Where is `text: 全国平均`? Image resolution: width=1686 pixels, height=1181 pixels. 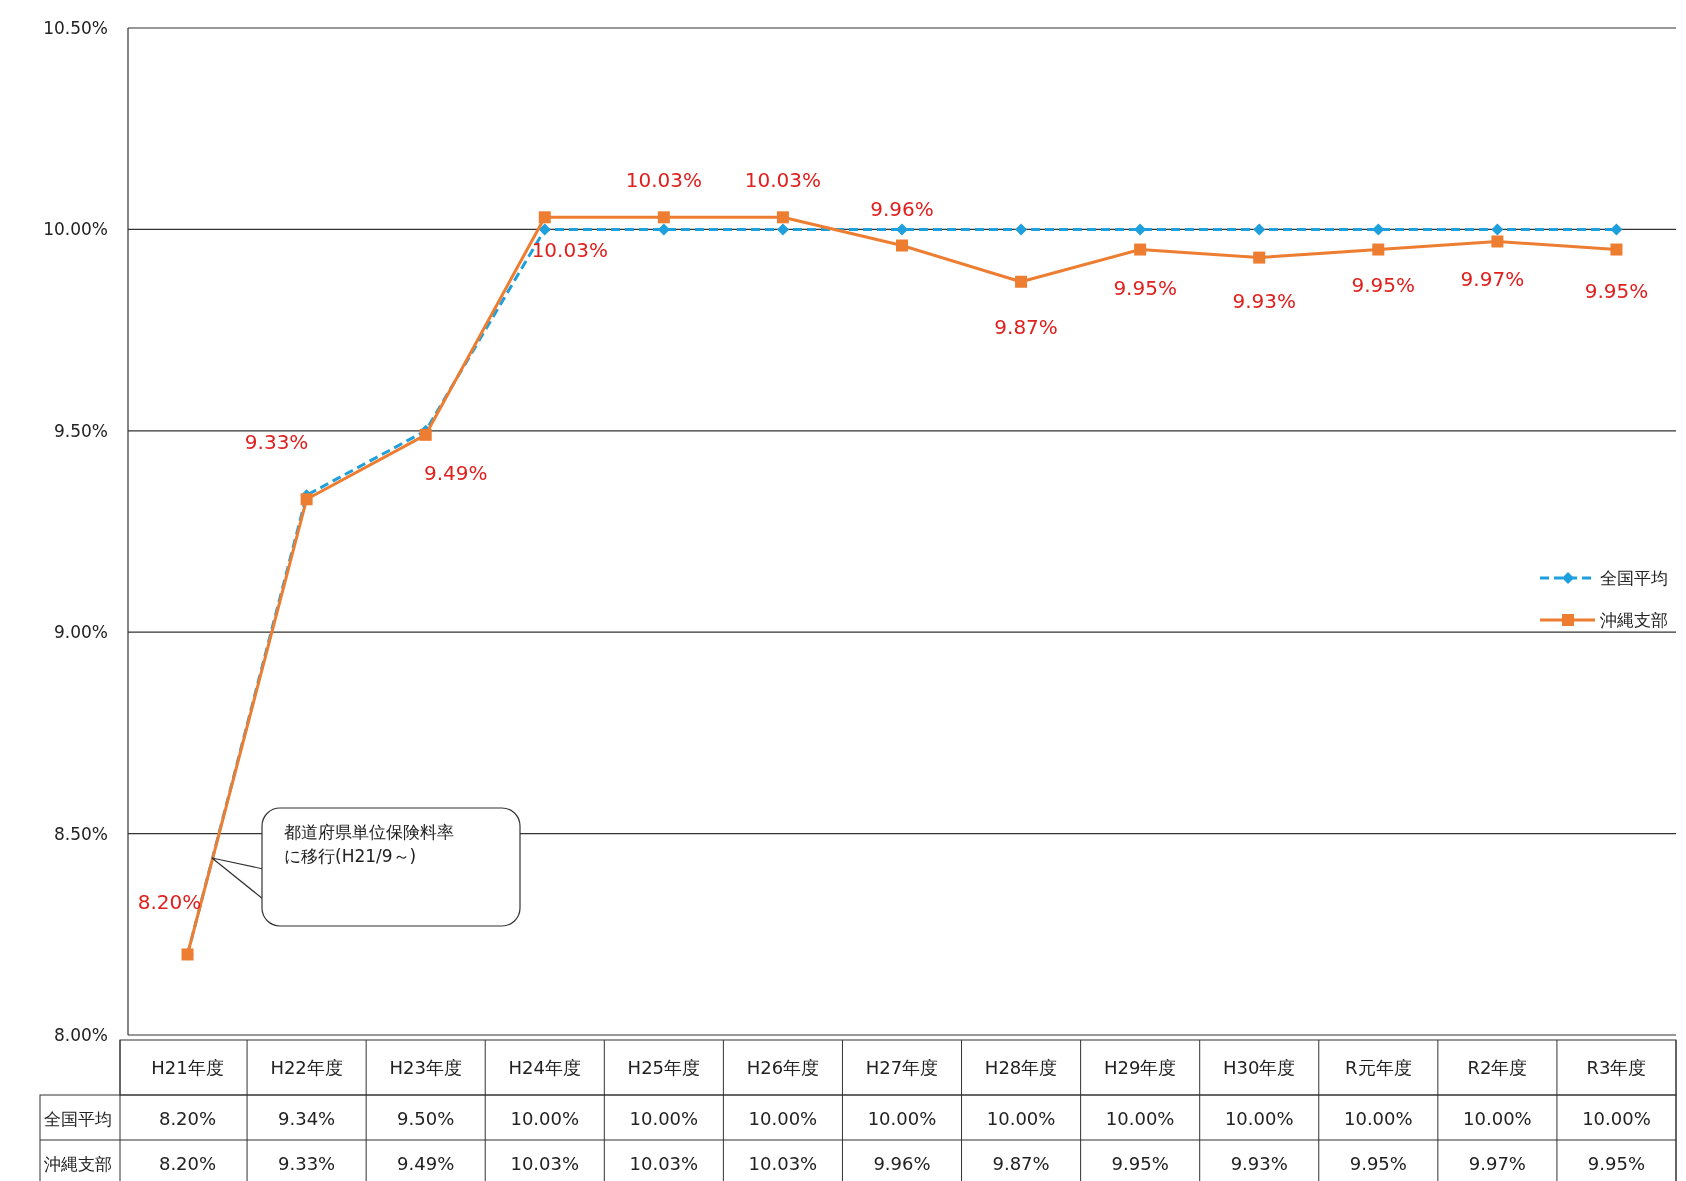 text: 全国平均 is located at coordinates (78, 1119).